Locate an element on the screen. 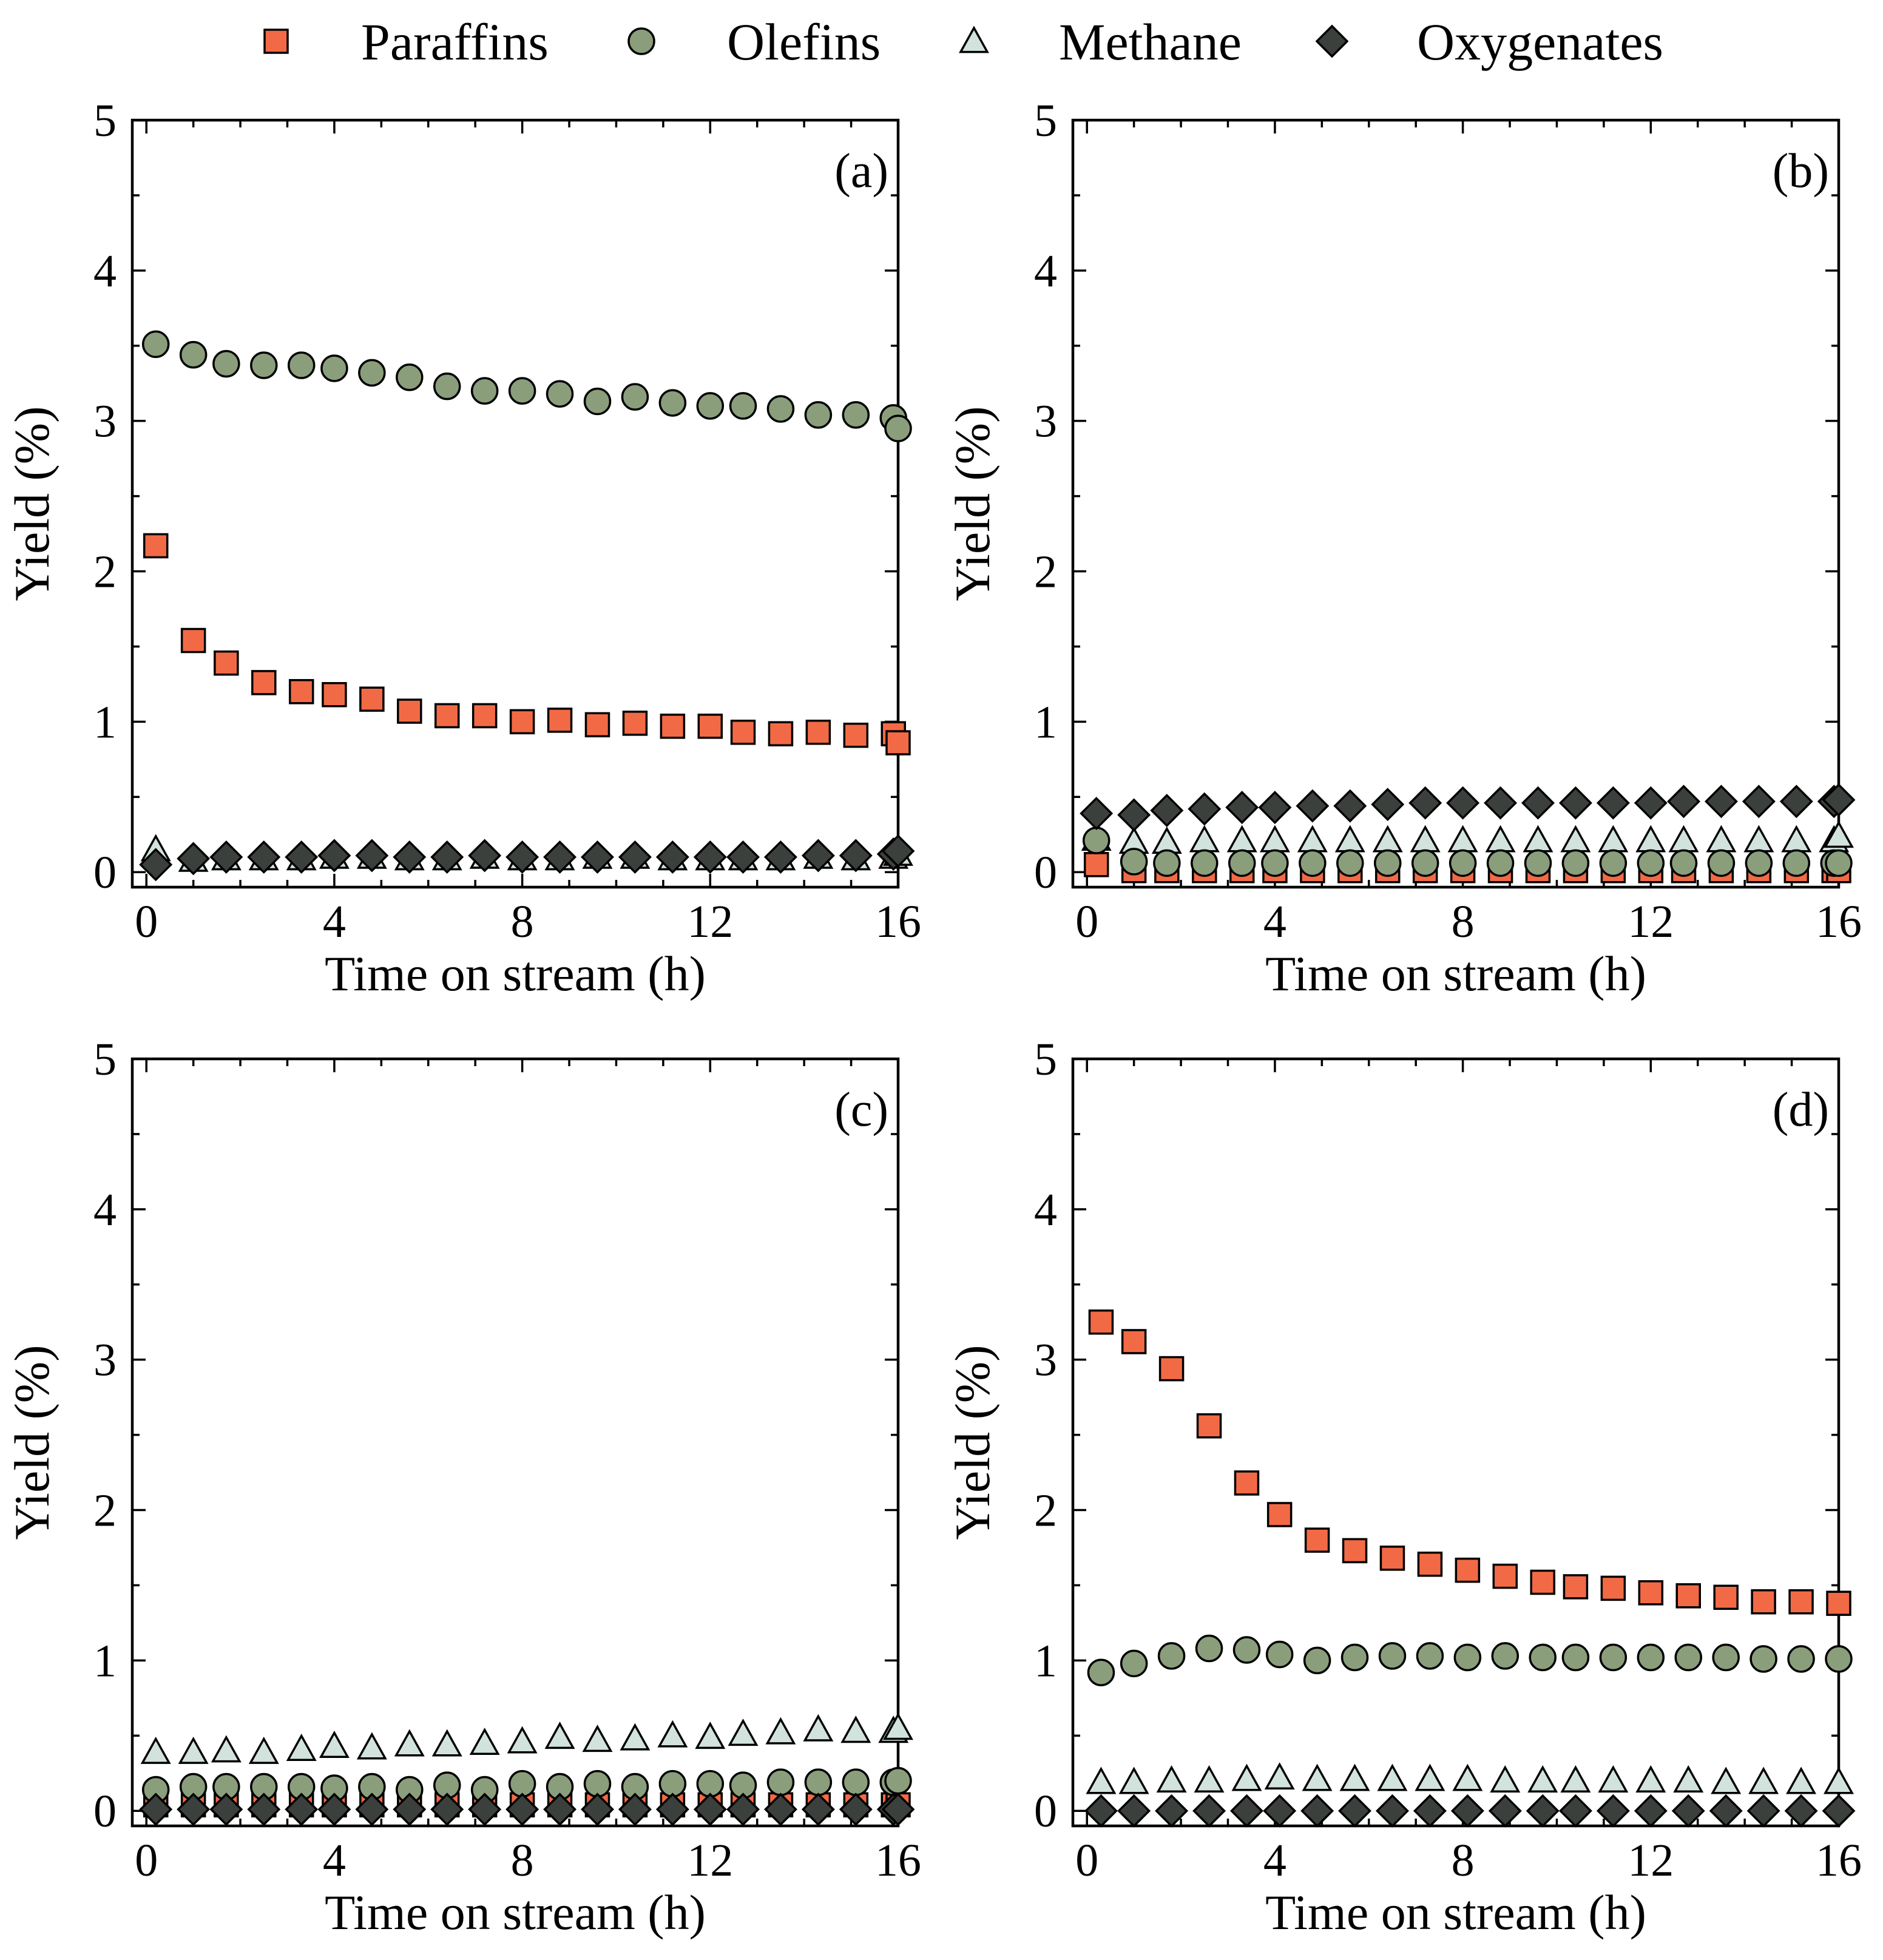  x-tick-label: 4 is located at coordinates (334, 1861).